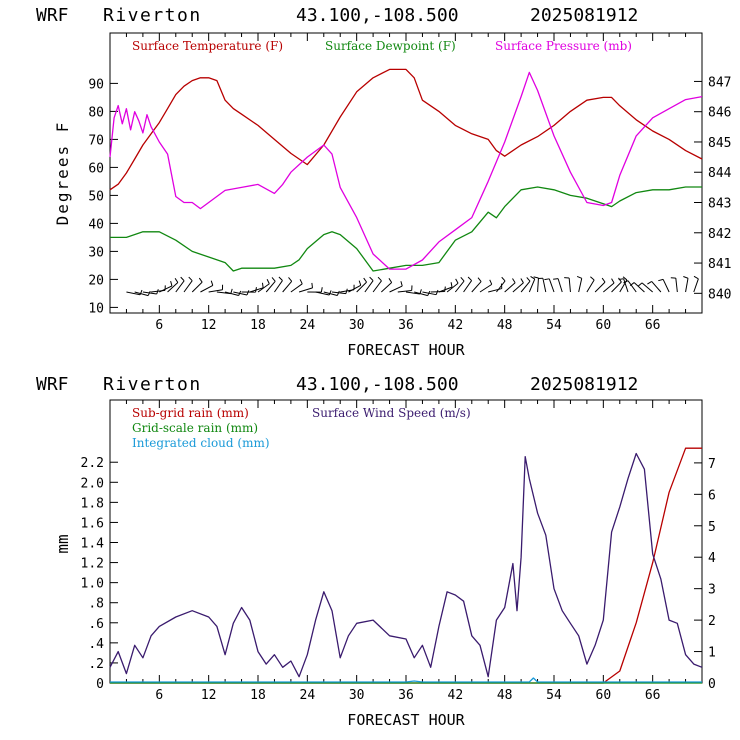  I want to click on x-tick-label: 54, so click(554, 695).